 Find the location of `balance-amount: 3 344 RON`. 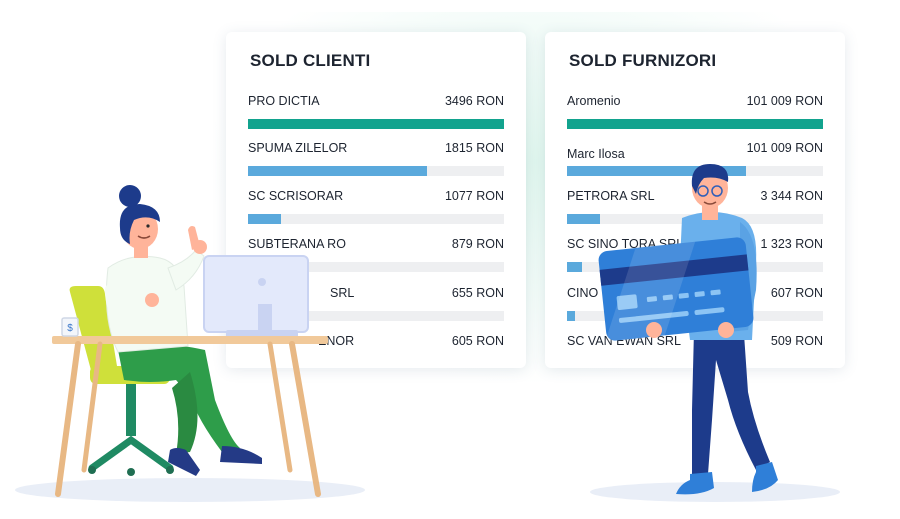

balance-amount: 3 344 RON is located at coordinates (791, 196).